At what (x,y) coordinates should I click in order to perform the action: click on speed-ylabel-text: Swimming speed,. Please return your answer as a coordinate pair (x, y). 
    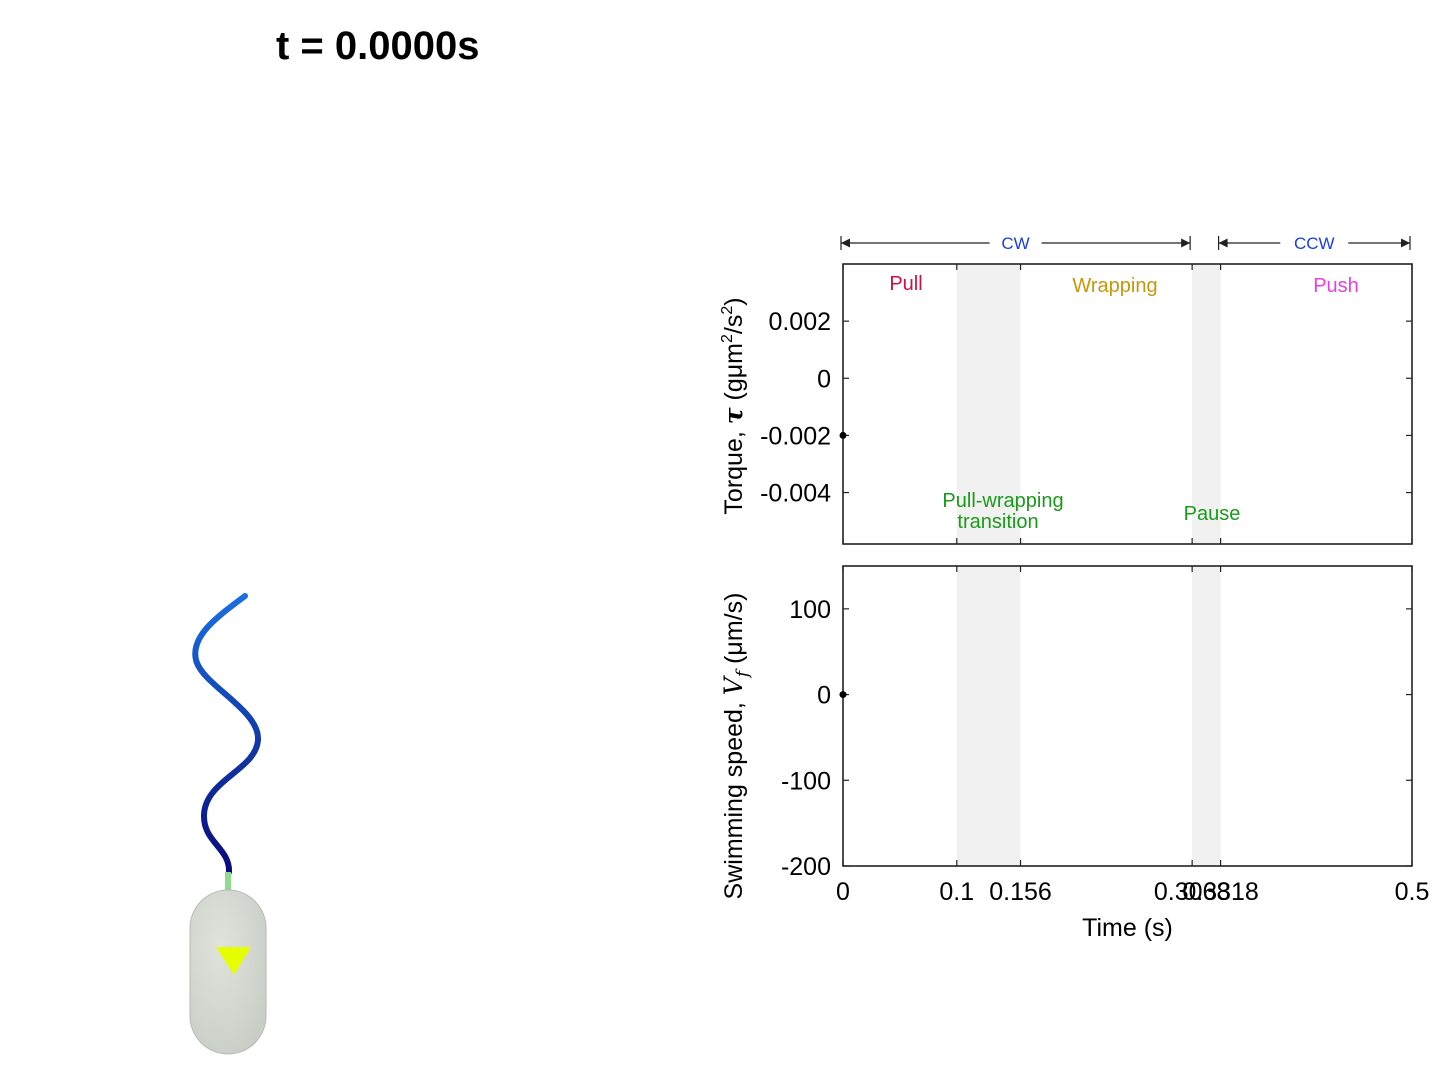
    Looking at the image, I should click on (734, 797).